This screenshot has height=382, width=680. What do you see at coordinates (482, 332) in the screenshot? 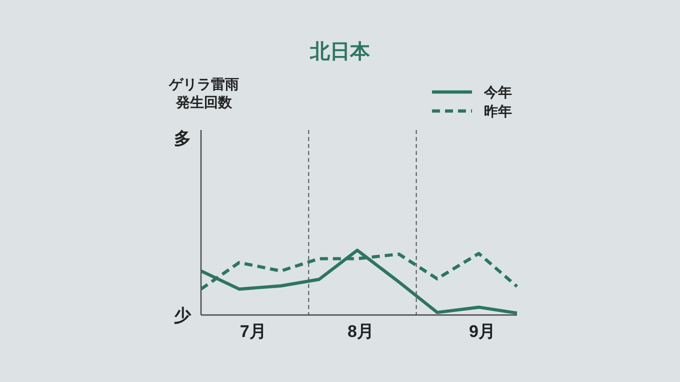
I see `x-tick-label: 9月` at bounding box center [482, 332].